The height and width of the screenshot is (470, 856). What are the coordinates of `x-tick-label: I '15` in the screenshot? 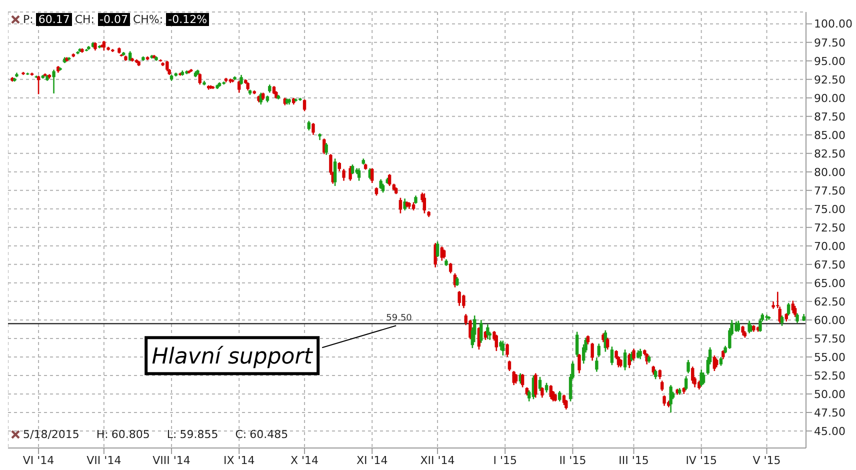 It's located at (505, 460).